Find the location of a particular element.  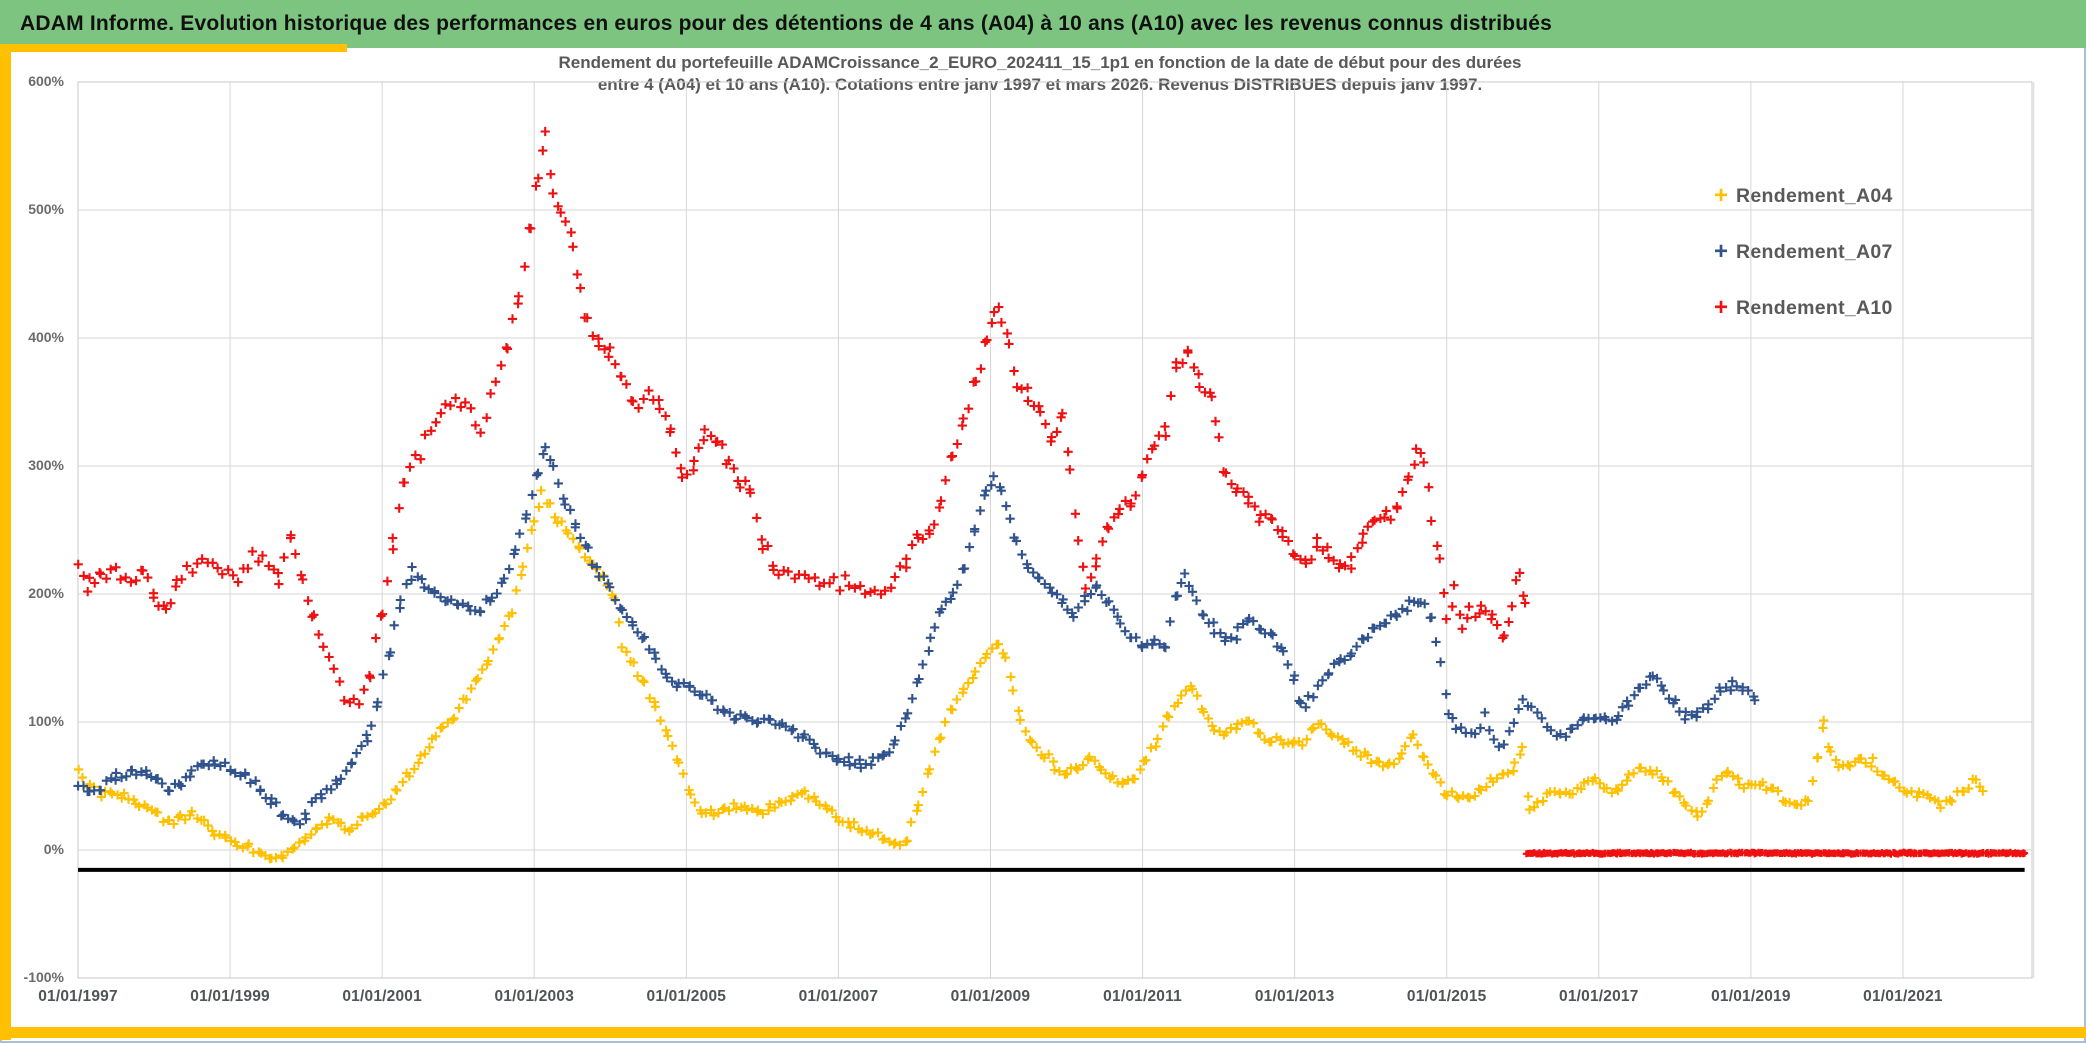

accent-bar-top is located at coordinates (173, 48).